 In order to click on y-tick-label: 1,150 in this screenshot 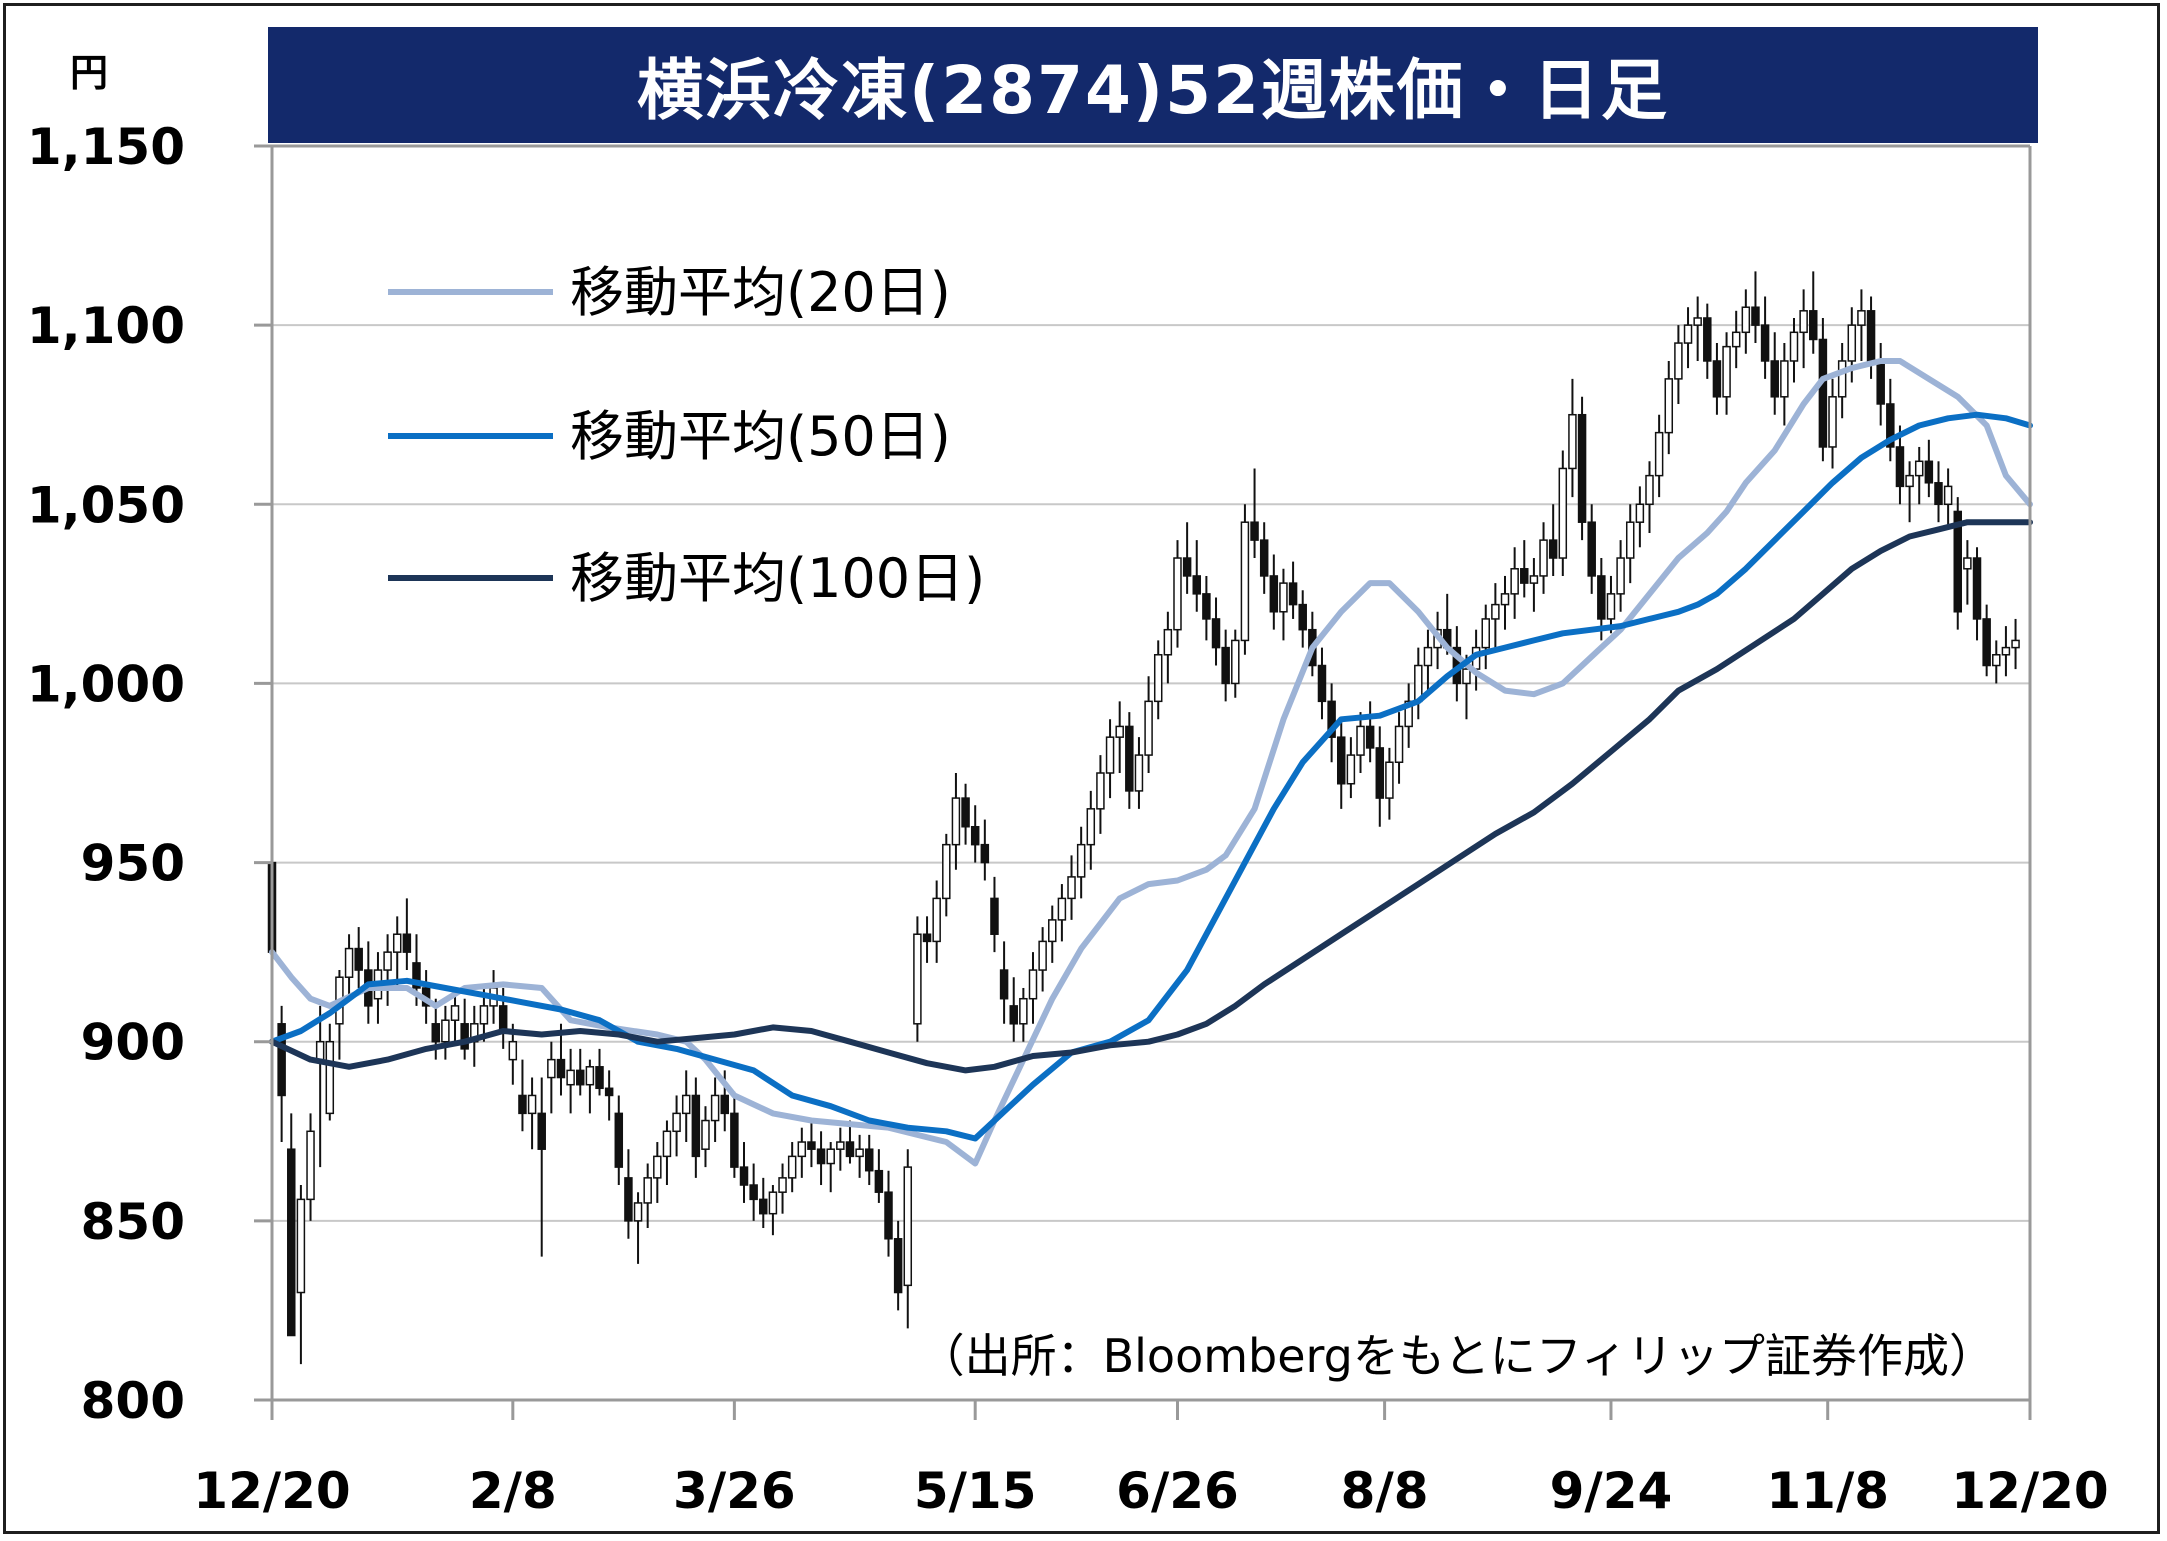, I will do `click(106, 147)`.